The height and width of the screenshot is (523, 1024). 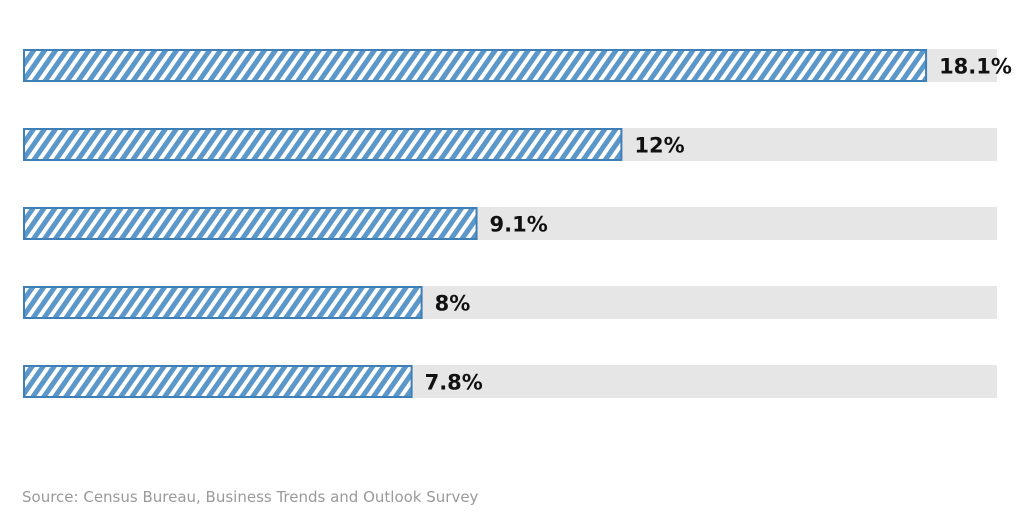 I want to click on bar-row-3: 9.1%, so click(x=510, y=223).